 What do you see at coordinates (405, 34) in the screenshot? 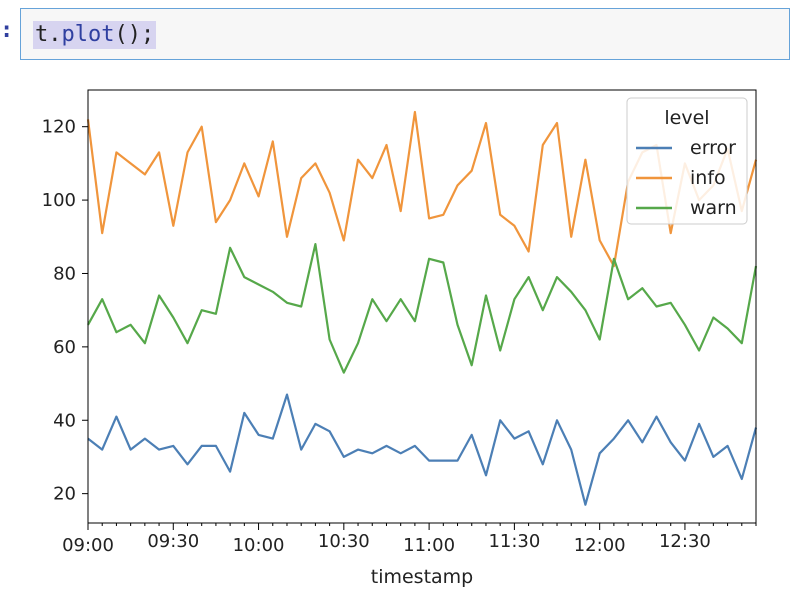
I see `code-cell: t.plot();` at bounding box center [405, 34].